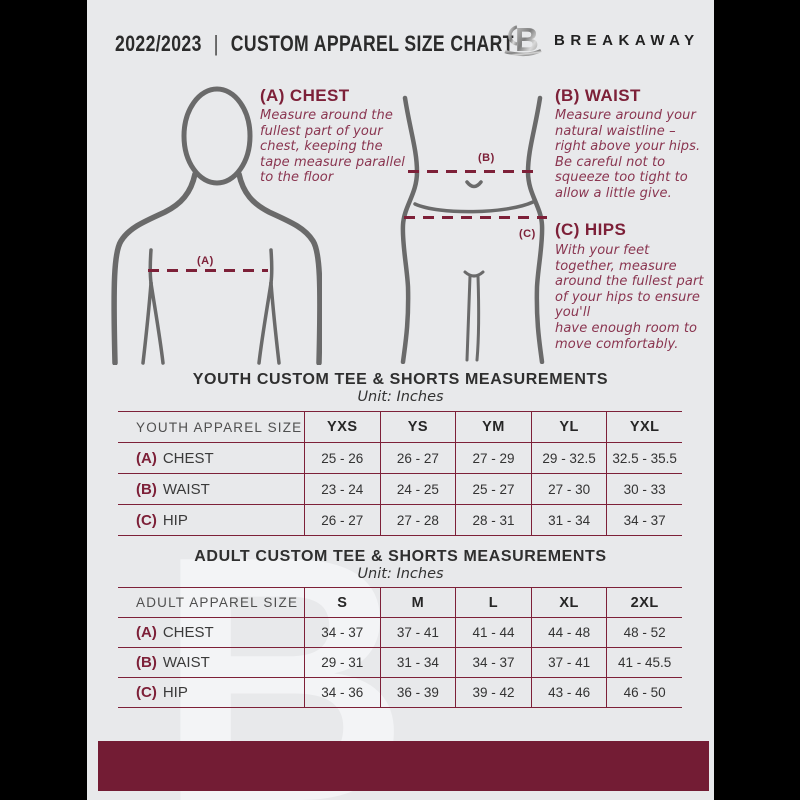 Image resolution: width=800 pixels, height=800 pixels. I want to click on measurement-value-cell: 41 - 45.5, so click(644, 663).